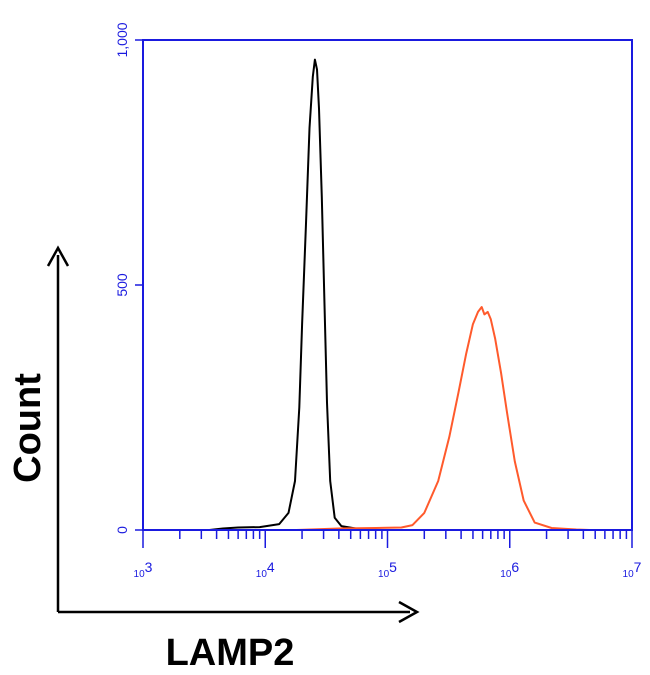  I want to click on x-tick-label: 10⁴, so click(265, 569).